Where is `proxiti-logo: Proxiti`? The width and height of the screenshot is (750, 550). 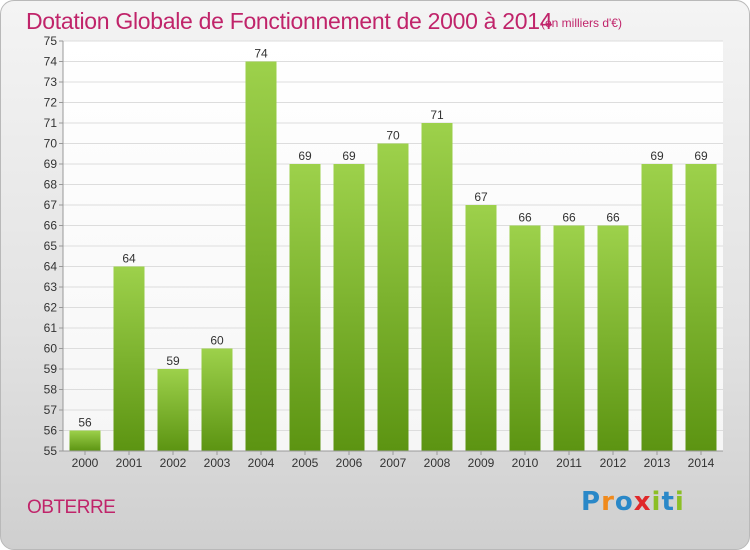 proxiti-logo: Proxiti is located at coordinates (633, 502).